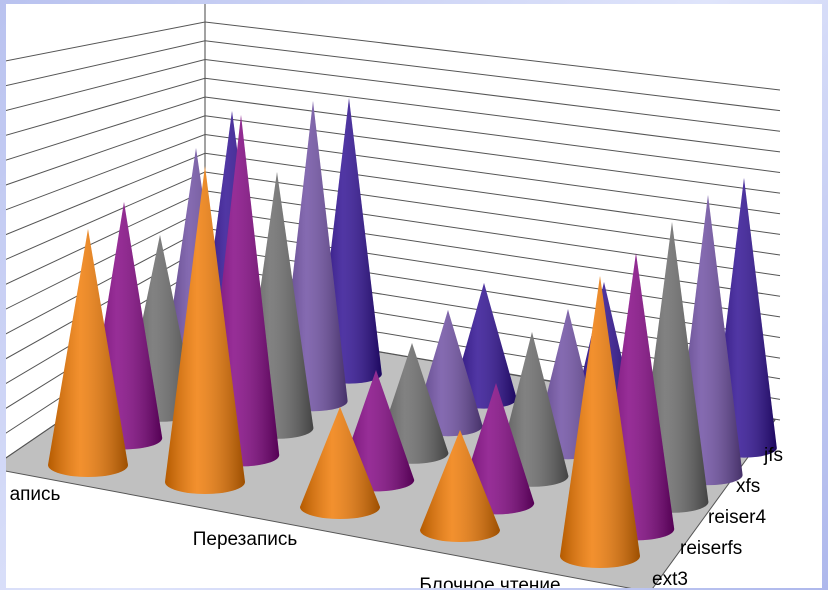  Describe the element at coordinates (489, 582) in the screenshot. I see `x-tick-label: Блочное чтение` at that location.